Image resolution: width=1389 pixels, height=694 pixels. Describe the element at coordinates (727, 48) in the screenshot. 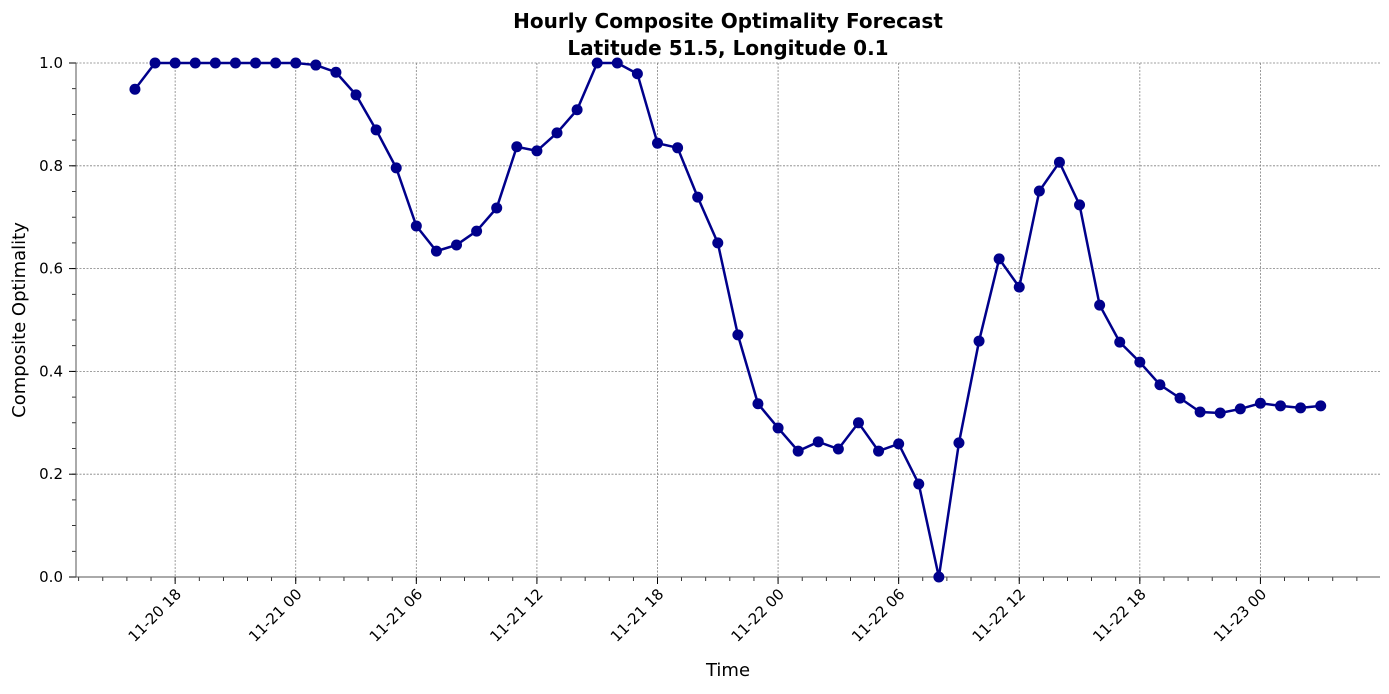

I see `chart-subtitle: Latitude 51.5, Longitude 0.1` at that location.